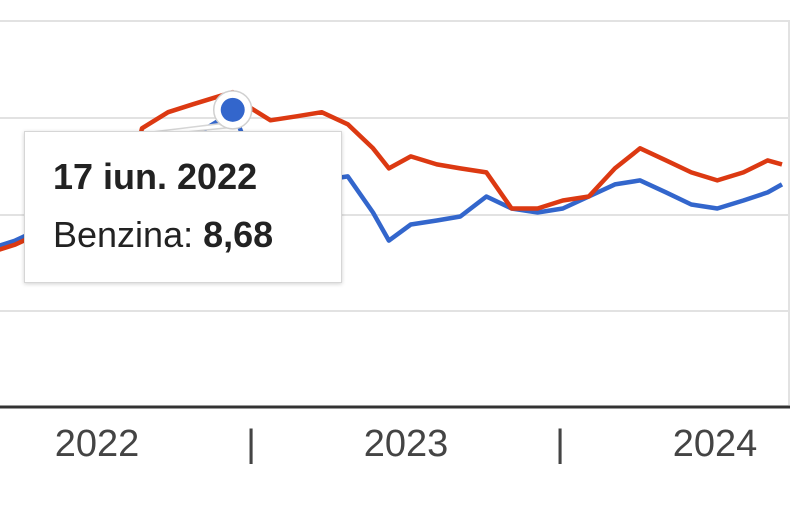 This screenshot has height=509, width=800. Describe the element at coordinates (155, 176) in the screenshot. I see `tooltip-date: 17 iun. 2022` at that location.